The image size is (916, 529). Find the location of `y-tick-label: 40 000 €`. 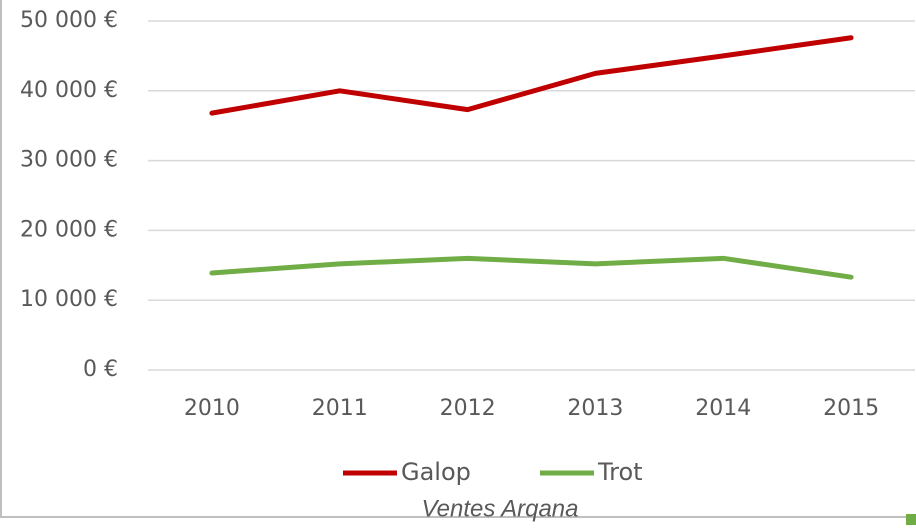

y-tick-label: 40 000 € is located at coordinates (69, 90).